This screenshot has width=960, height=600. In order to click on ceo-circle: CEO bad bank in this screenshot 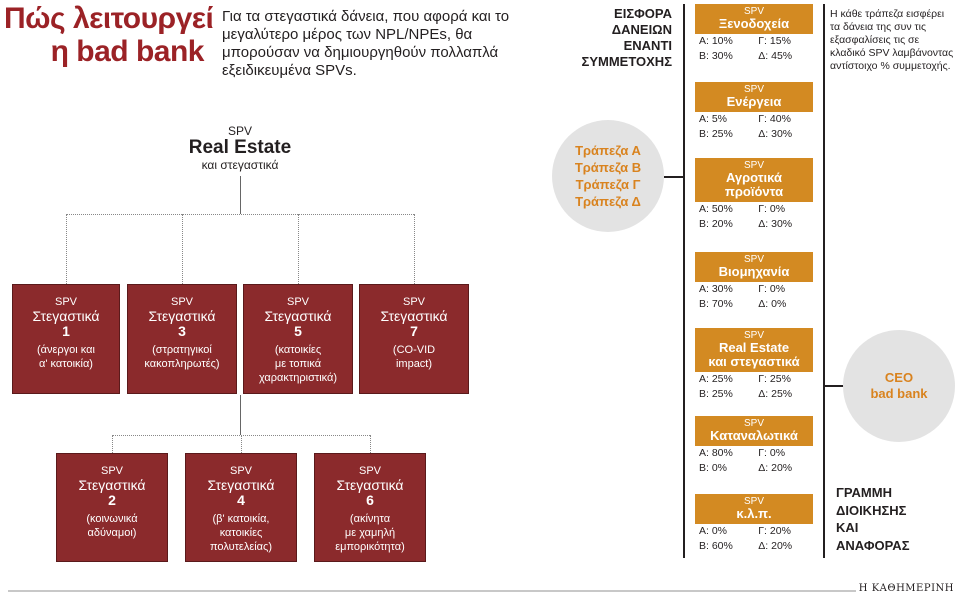, I will do `click(899, 386)`.